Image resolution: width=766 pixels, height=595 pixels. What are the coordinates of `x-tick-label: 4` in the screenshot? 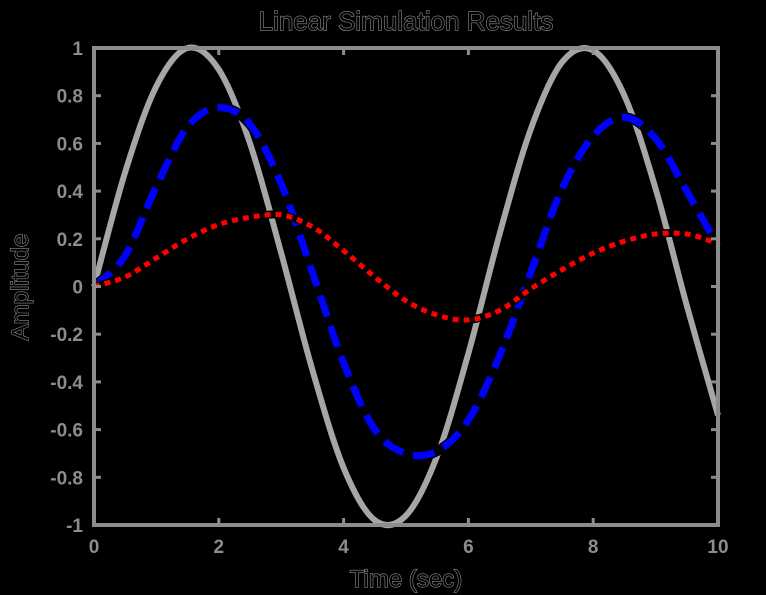 It's located at (343, 547).